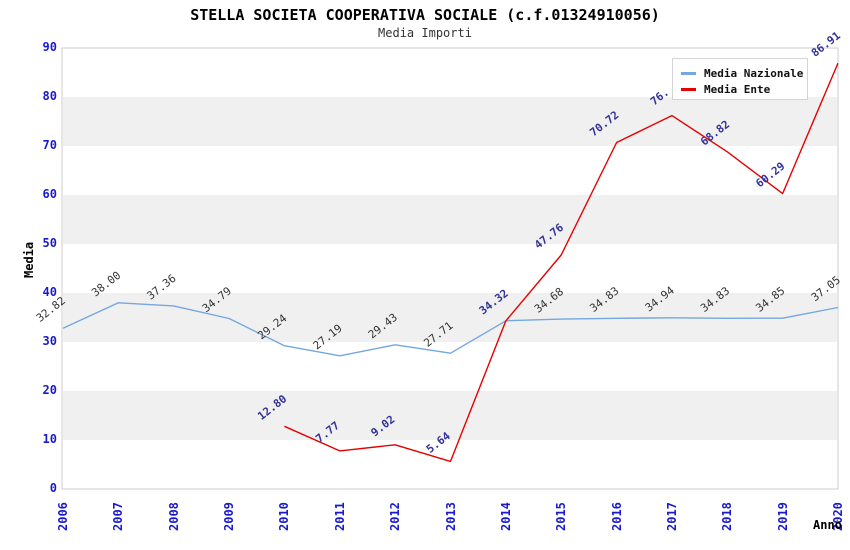 The image size is (850, 550). Describe the element at coordinates (425, 33) in the screenshot. I see `chart-subtitle: Media Importi` at that location.